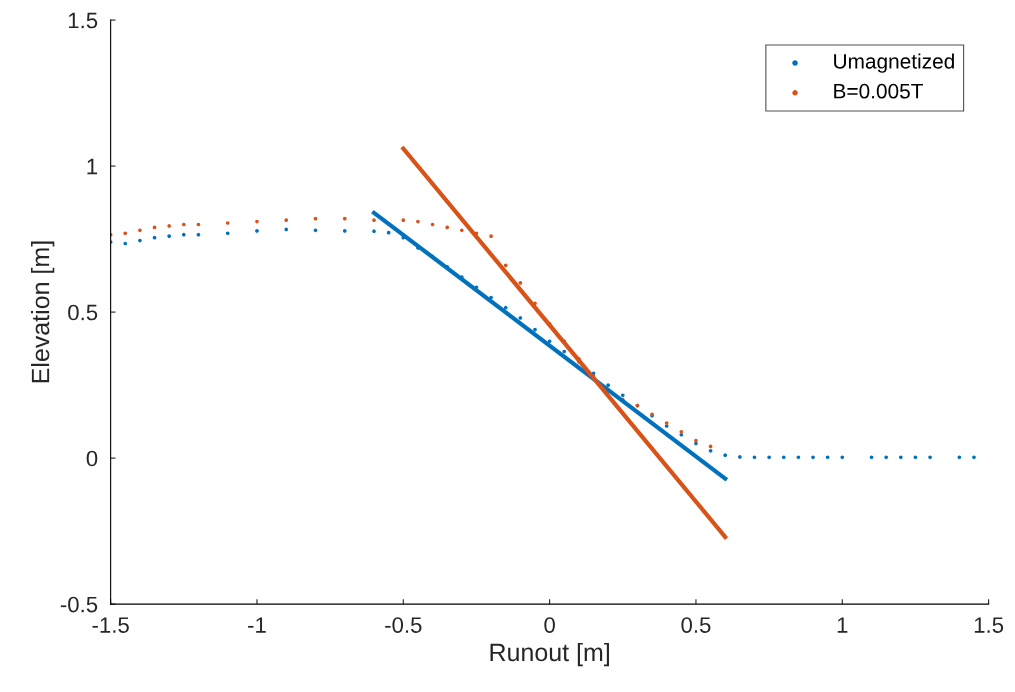 The image size is (1015, 692). Describe the element at coordinates (842, 625) in the screenshot. I see `x-tick-label: 1` at that location.